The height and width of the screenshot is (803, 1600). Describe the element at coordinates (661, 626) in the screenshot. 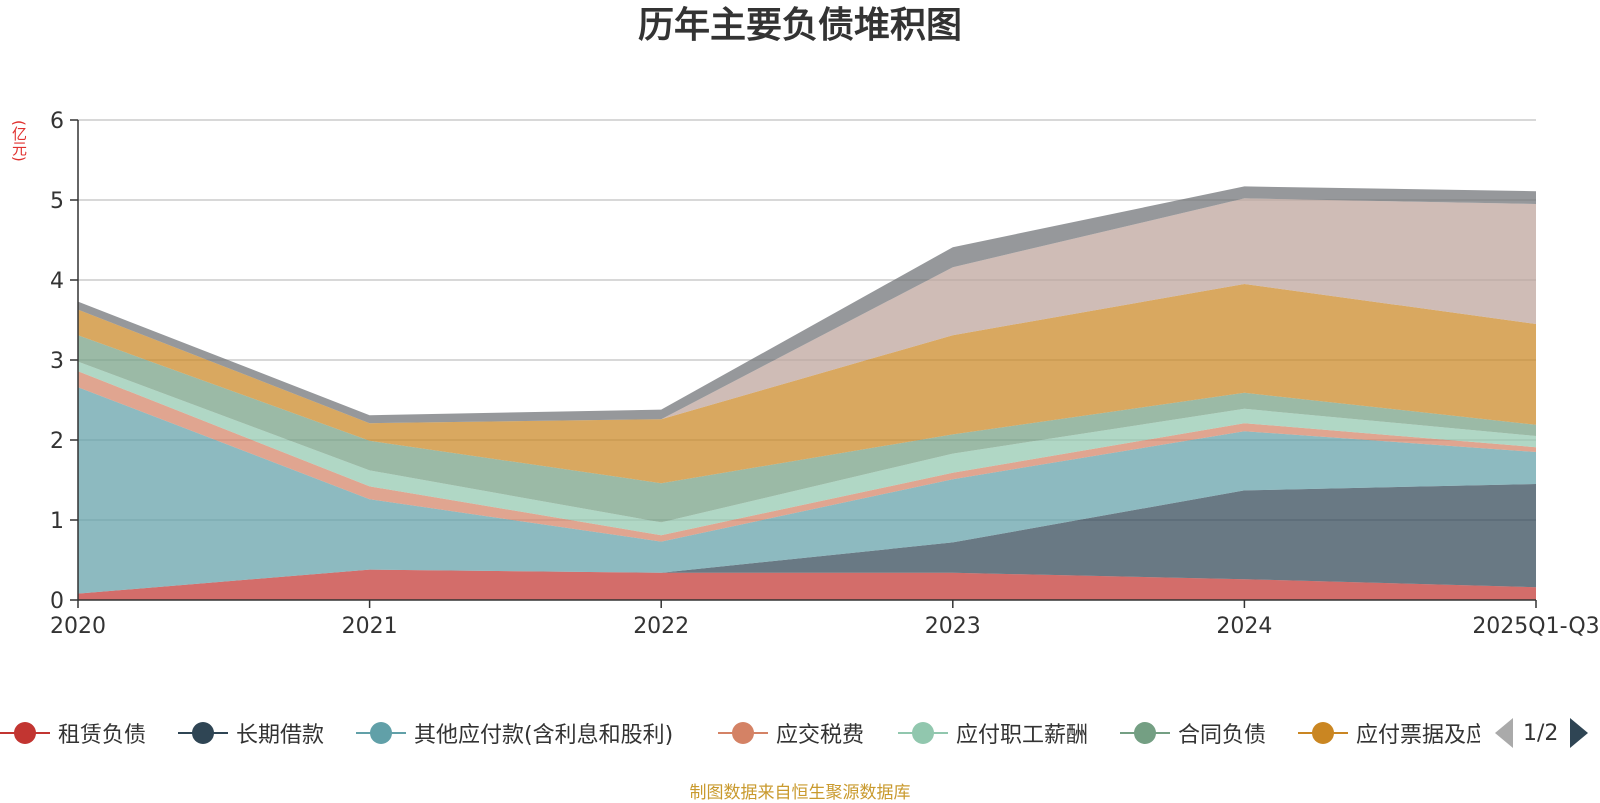

I see `x-tick-label-2022: 2022` at that location.